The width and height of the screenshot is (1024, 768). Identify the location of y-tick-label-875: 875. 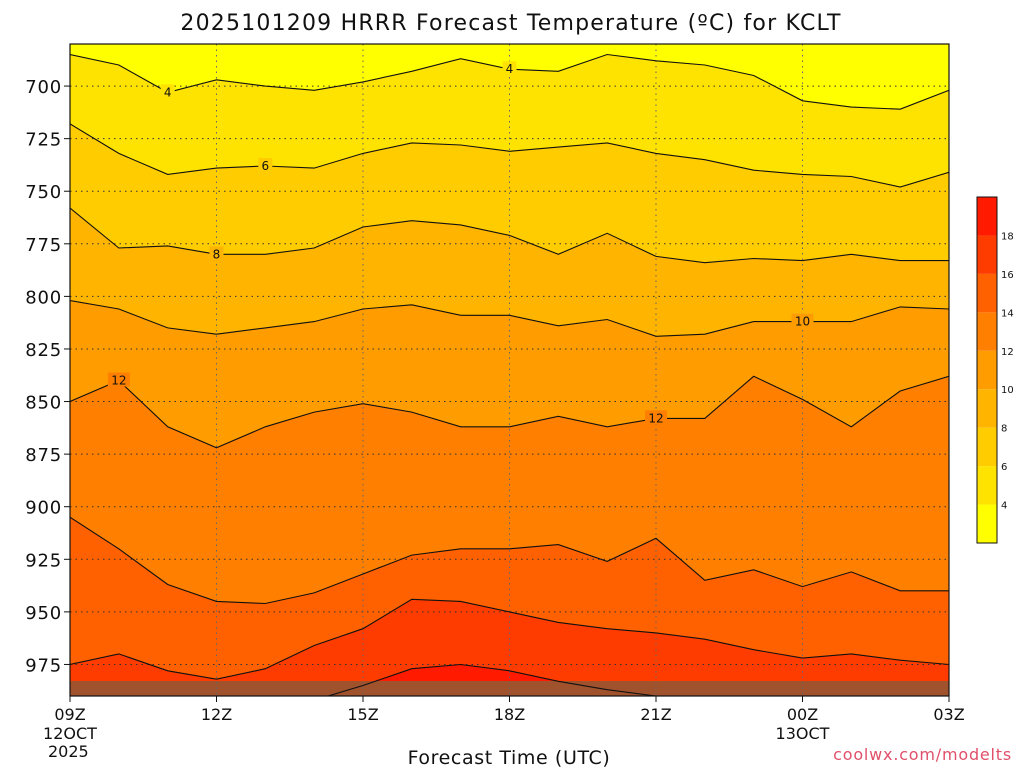
(43, 455).